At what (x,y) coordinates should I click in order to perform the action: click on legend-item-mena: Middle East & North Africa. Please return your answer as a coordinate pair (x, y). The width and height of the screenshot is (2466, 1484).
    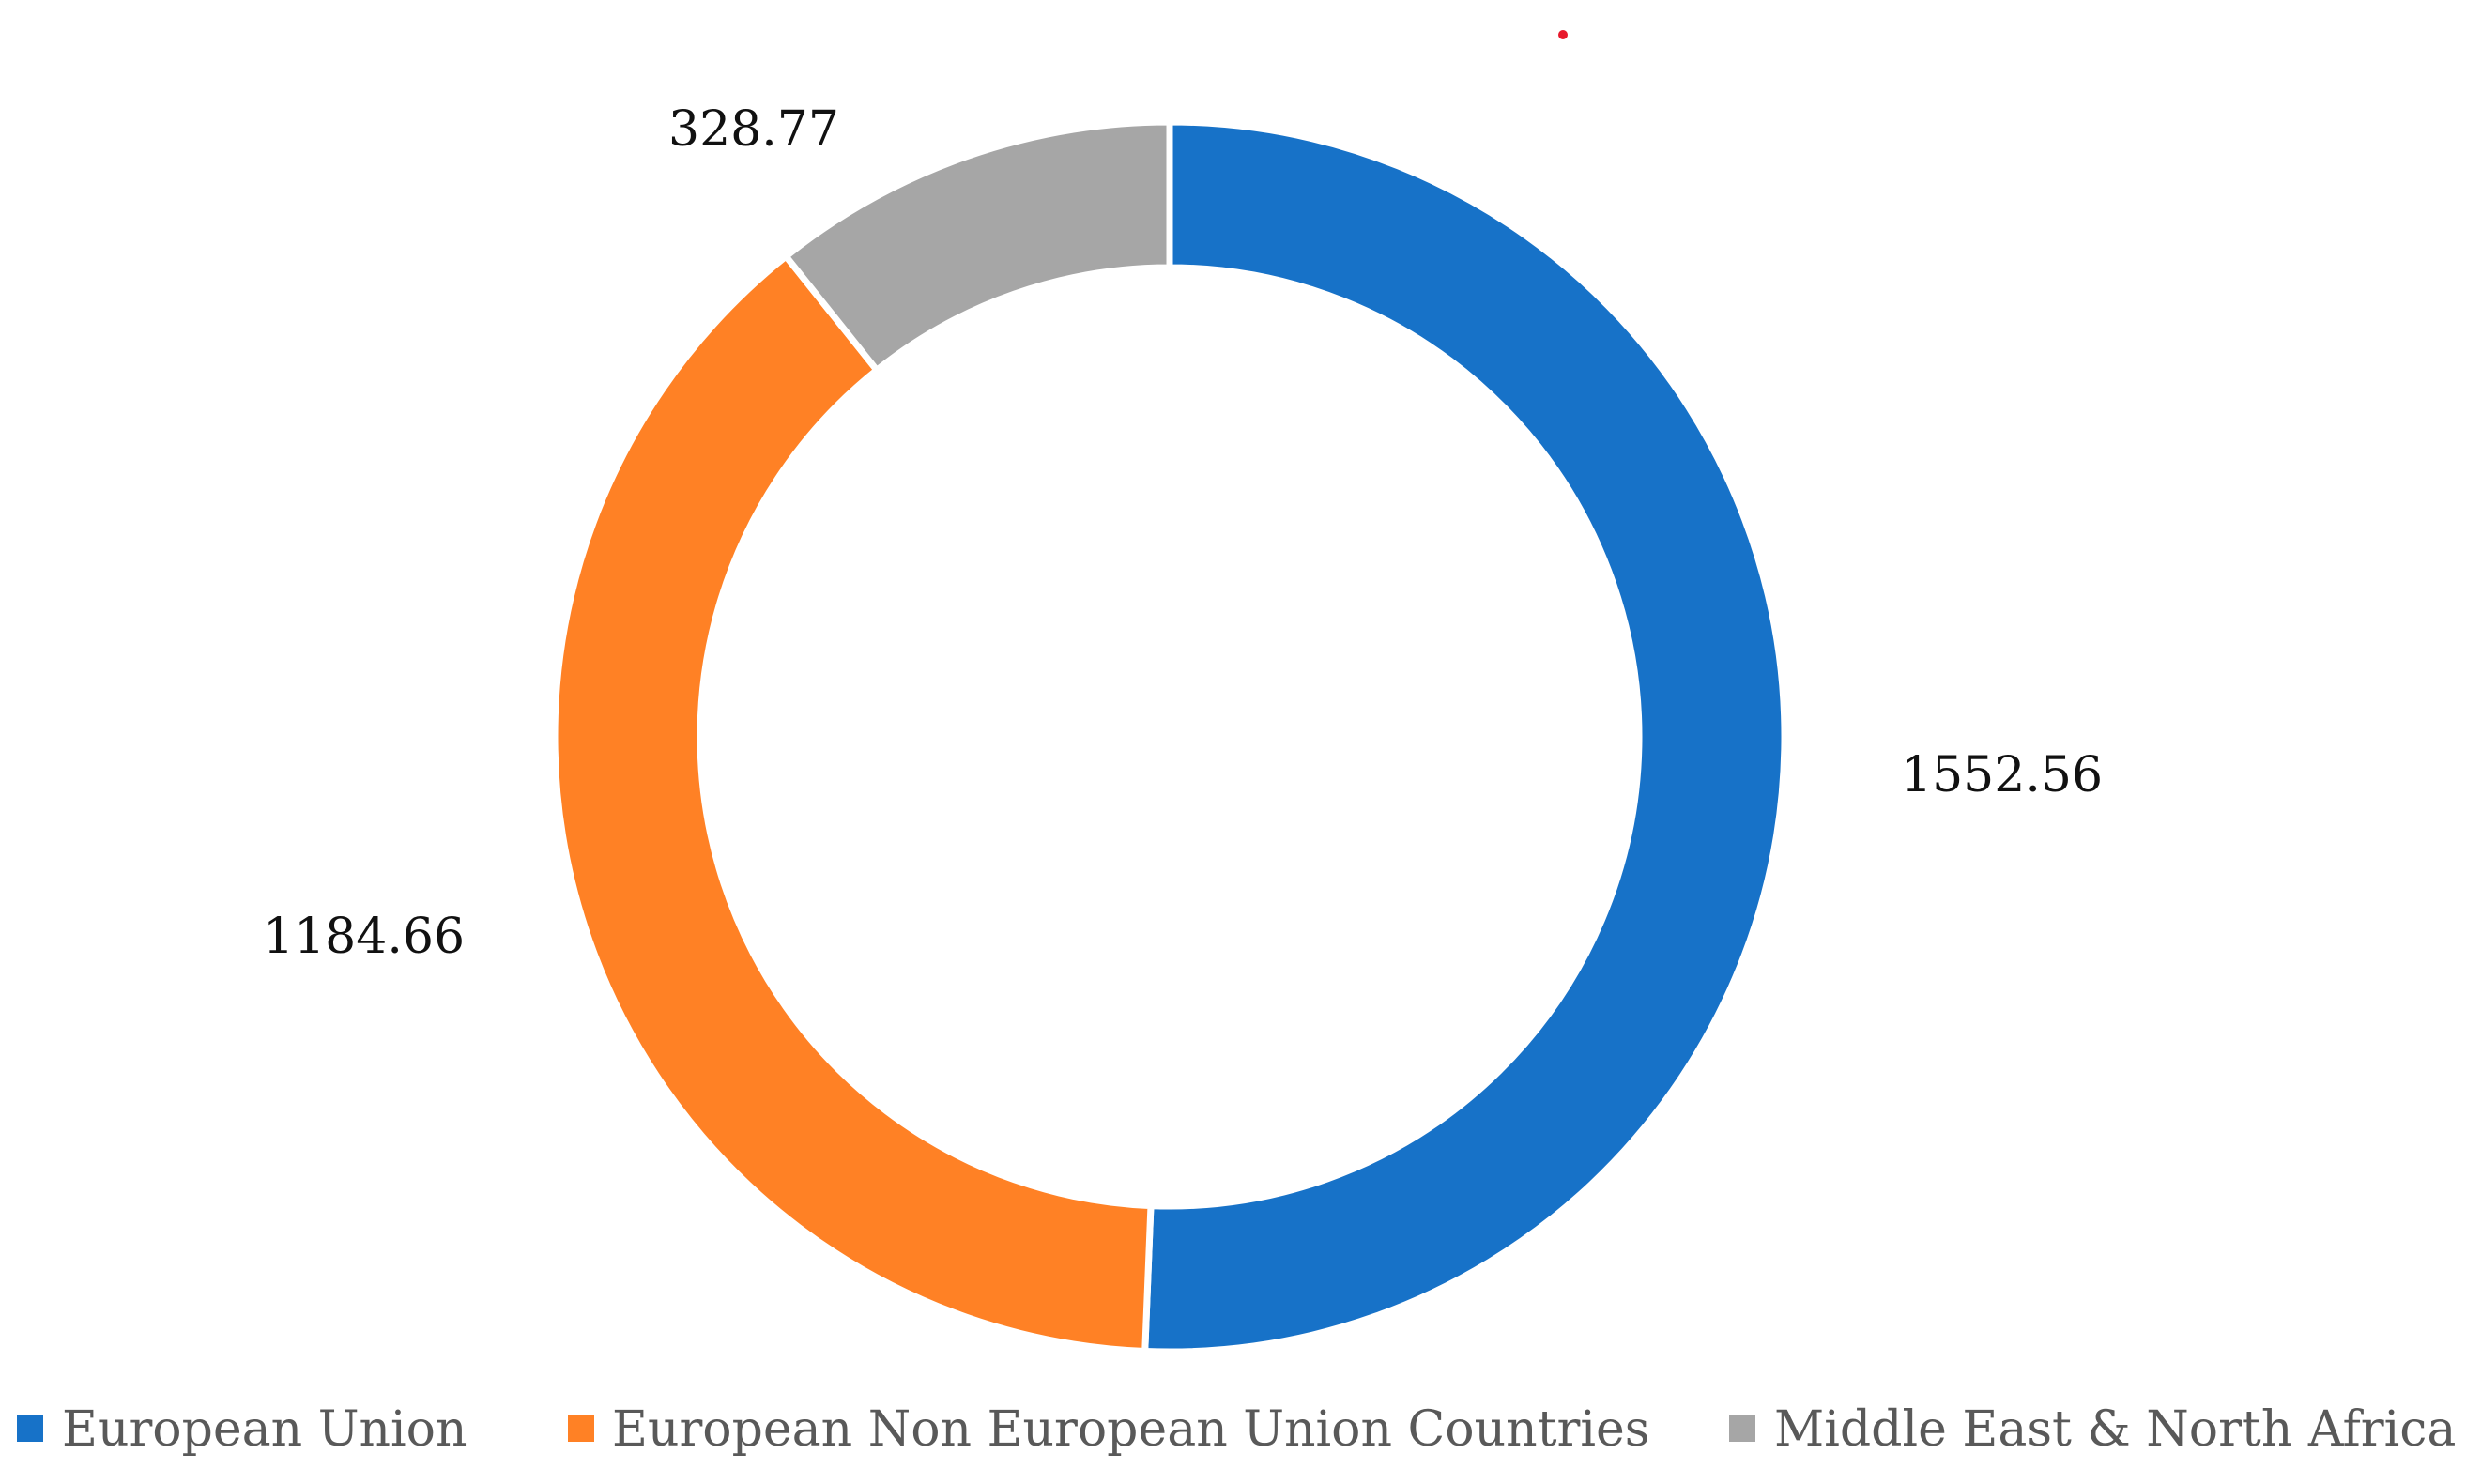
    Looking at the image, I should click on (2092, 1429).